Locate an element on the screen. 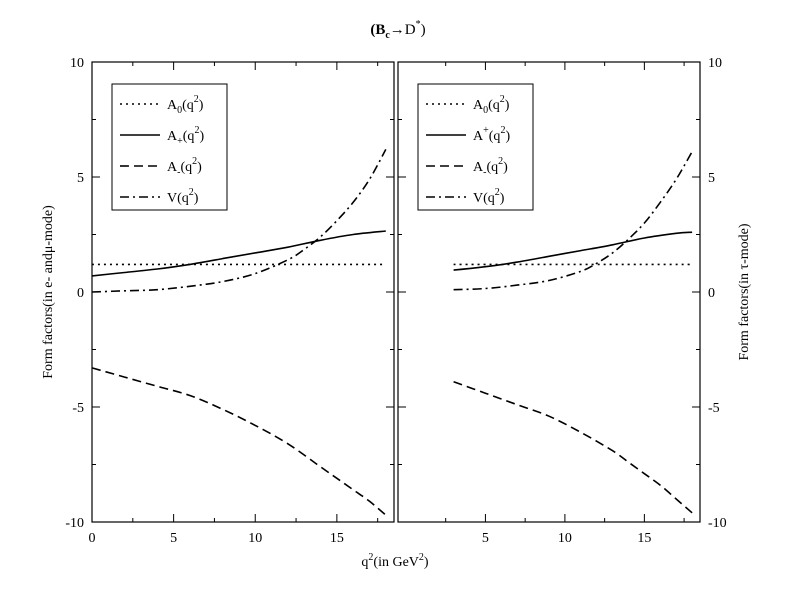  chart-title: (Bc→D*) is located at coordinates (397, 30).